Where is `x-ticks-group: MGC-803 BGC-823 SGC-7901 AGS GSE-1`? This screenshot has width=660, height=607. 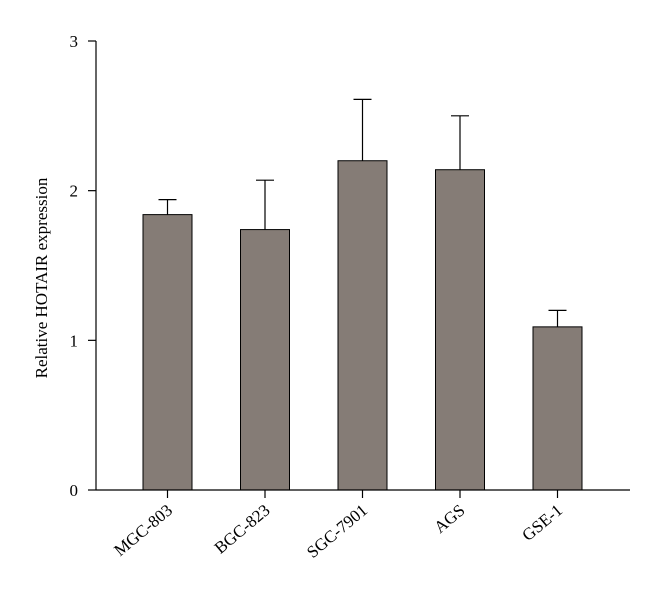 x-ticks-group: MGC-803 BGC-823 SGC-7901 AGS GSE-1 is located at coordinates (338, 526).